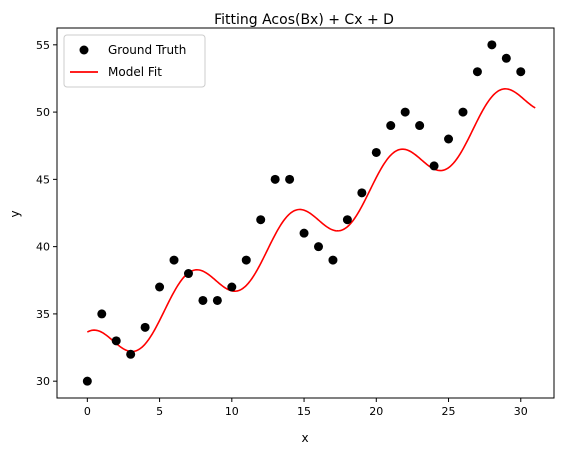  Describe the element at coordinates (304, 438) in the screenshot. I see `x-axis-label: x` at that location.